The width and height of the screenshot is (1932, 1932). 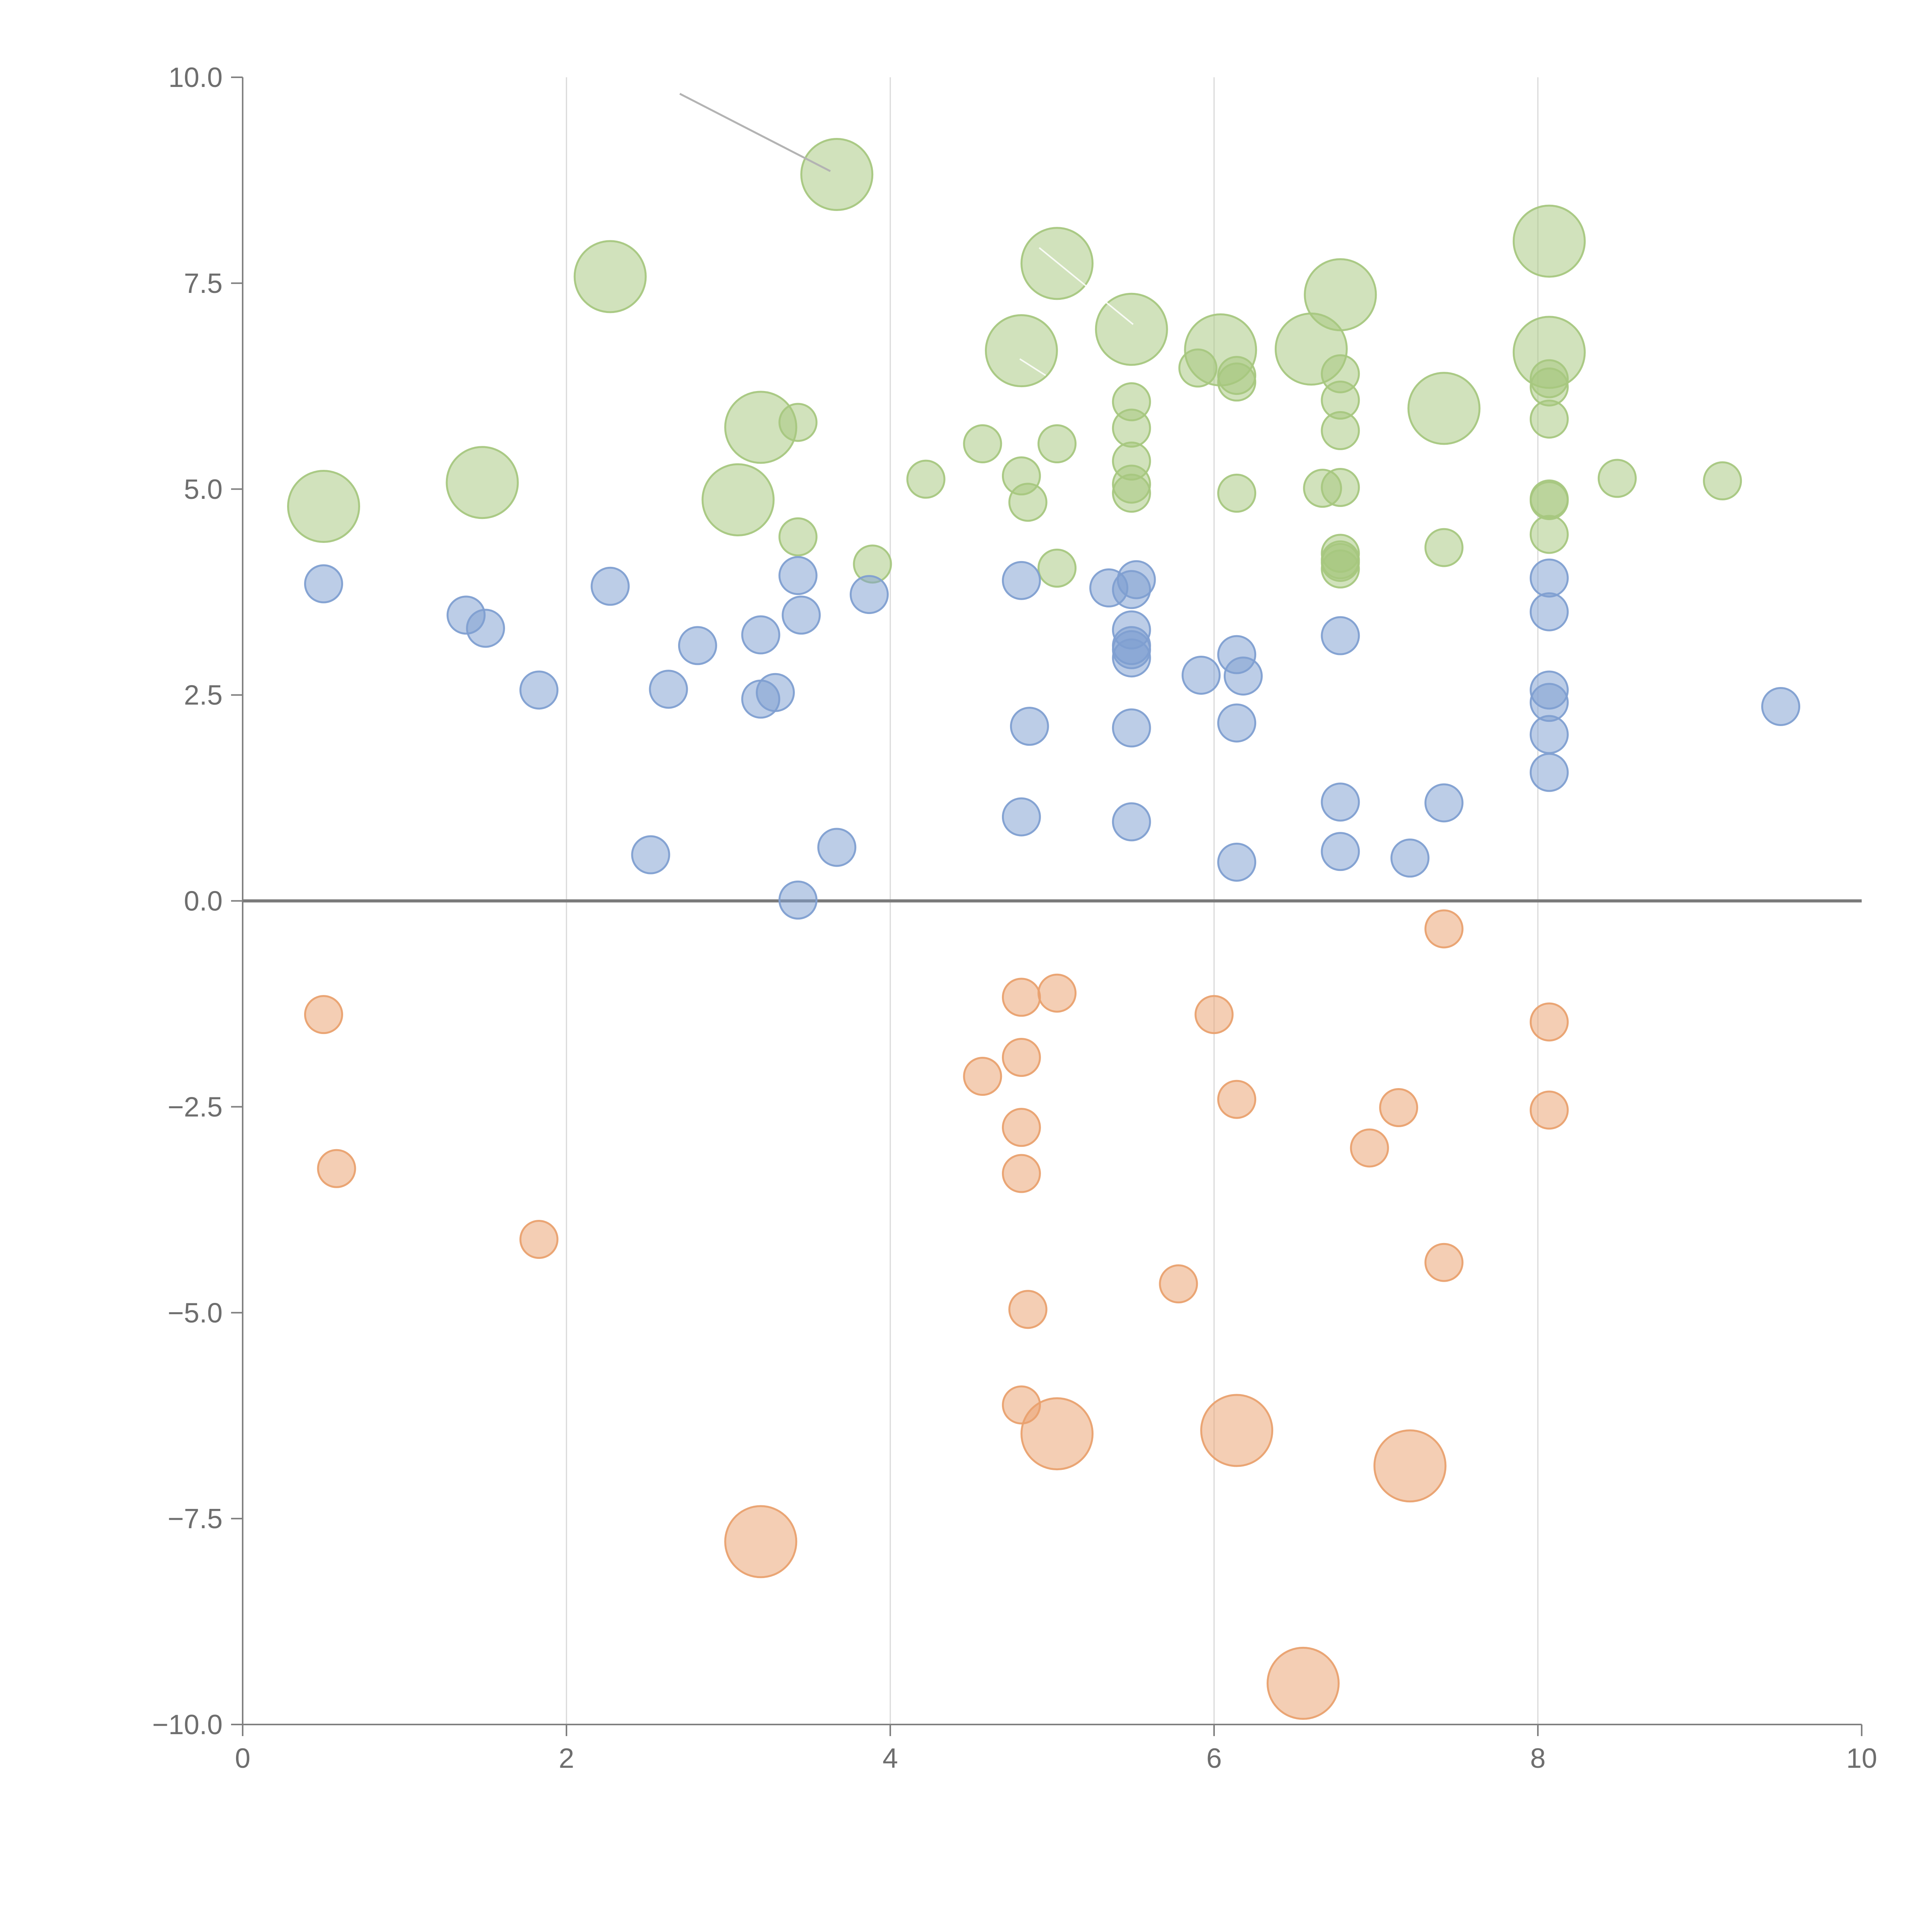 What do you see at coordinates (891, 1758) in the screenshot?
I see `x-tick-label: 4` at bounding box center [891, 1758].